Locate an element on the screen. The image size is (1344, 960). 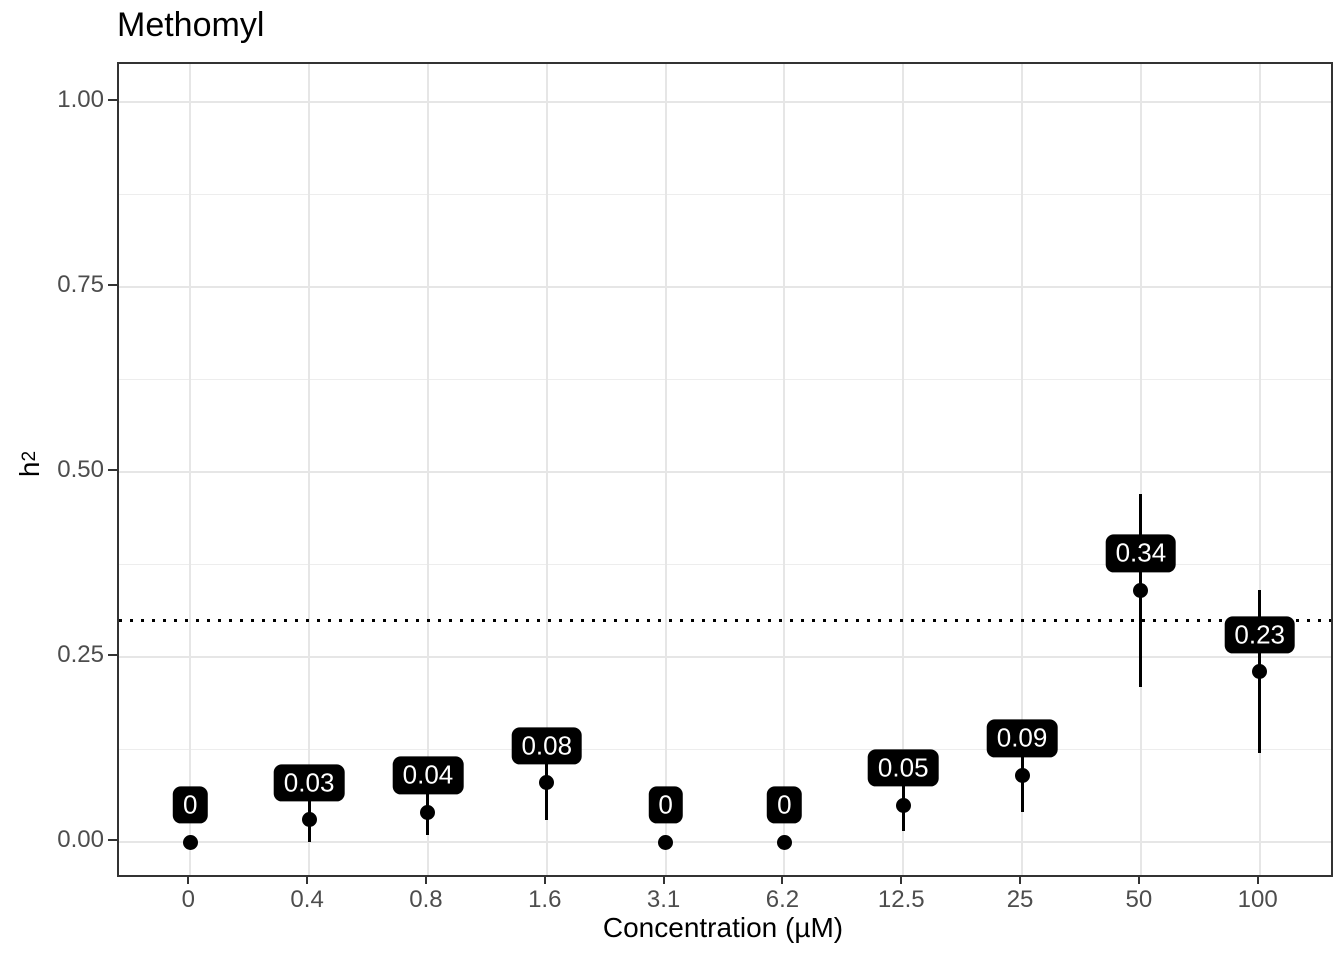
x-axis-tick-label: 50 is located at coordinates (1139, 899).